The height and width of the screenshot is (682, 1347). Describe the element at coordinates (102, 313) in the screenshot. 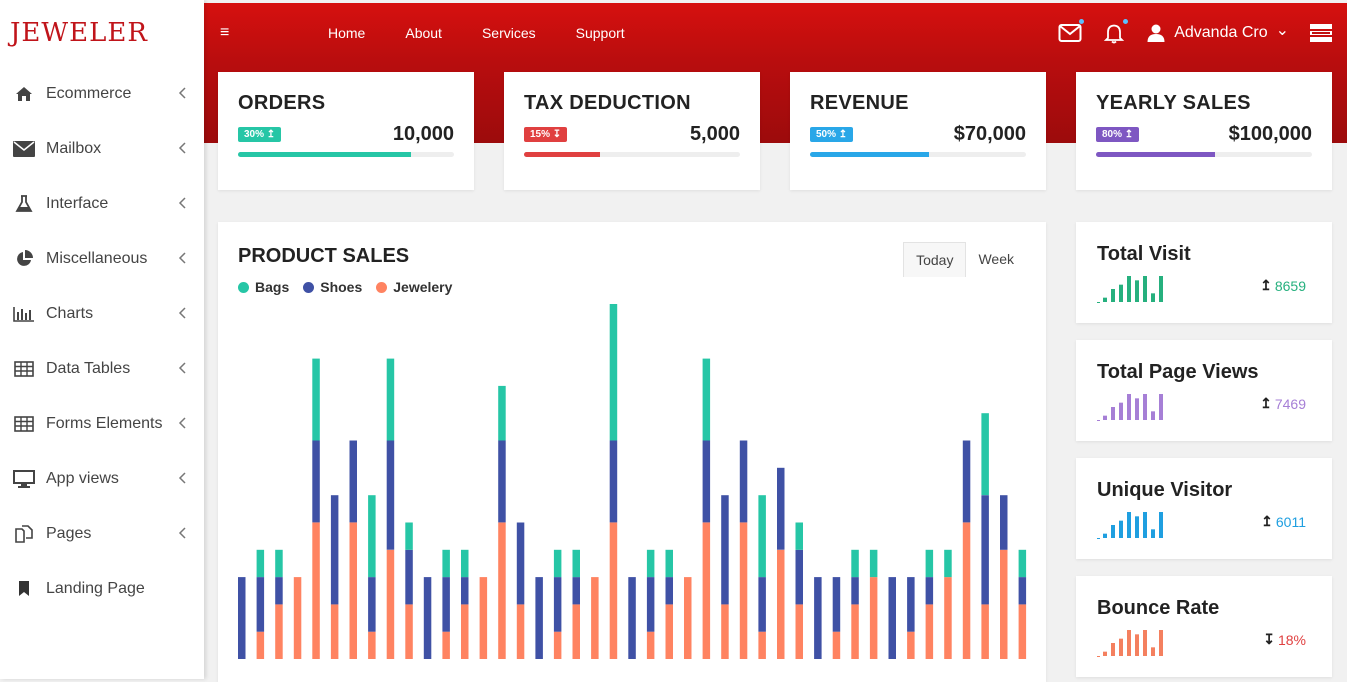

I see `sidebar-item-charts: Charts` at that location.